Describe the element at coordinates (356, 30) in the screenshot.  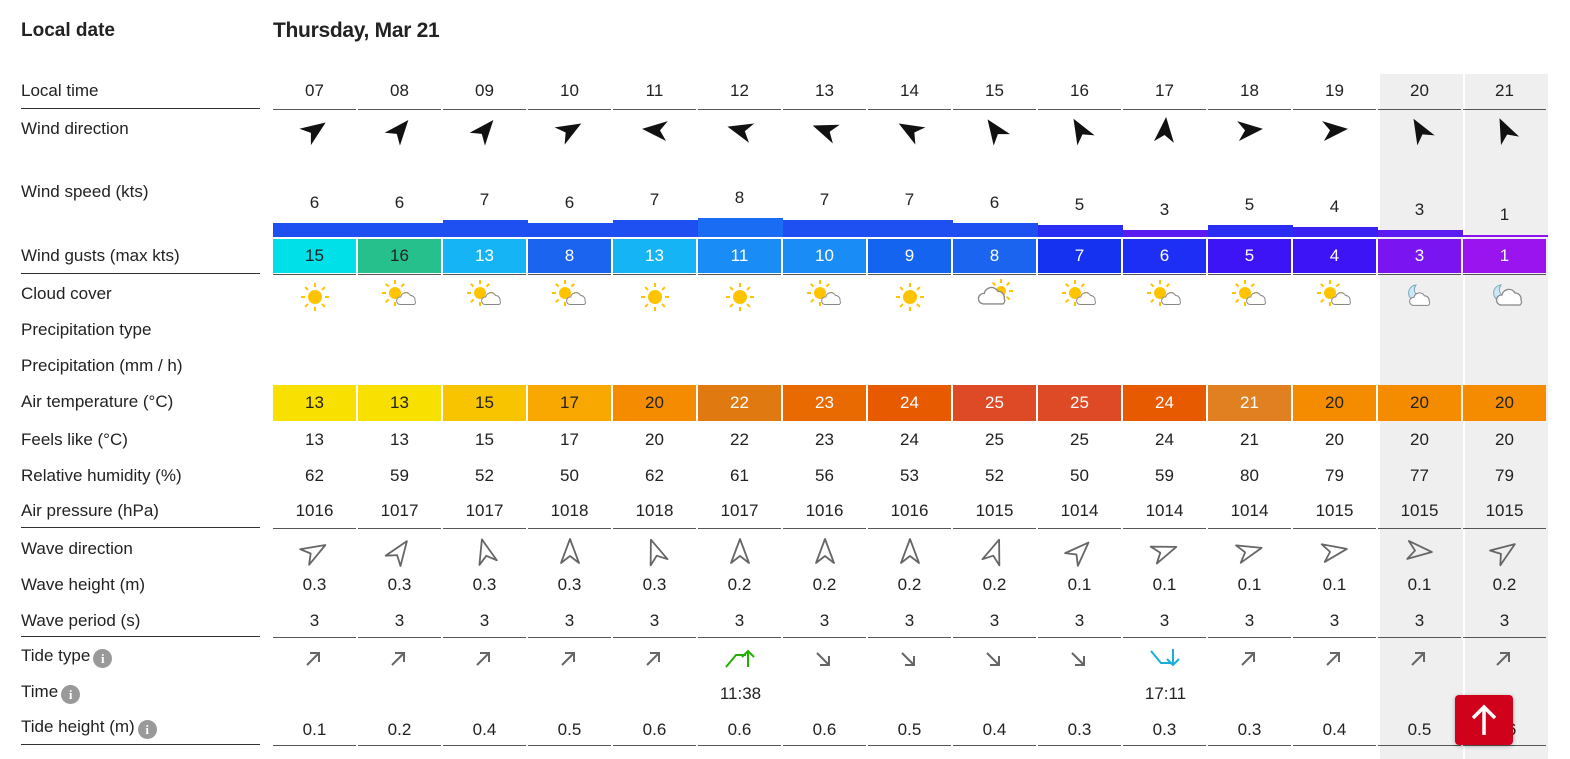
I see `date: Thursday, Mar 21` at that location.